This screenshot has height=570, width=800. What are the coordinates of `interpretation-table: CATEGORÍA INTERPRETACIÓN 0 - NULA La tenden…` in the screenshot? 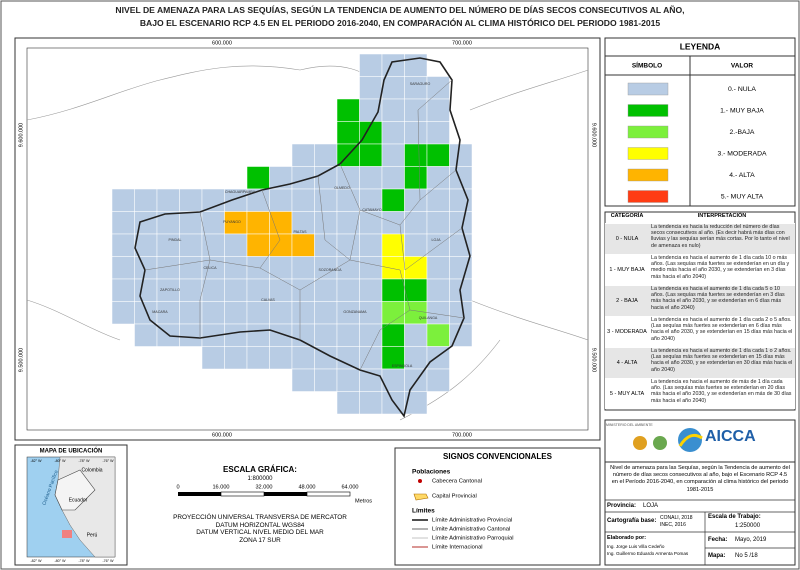 It's located at (700, 311).